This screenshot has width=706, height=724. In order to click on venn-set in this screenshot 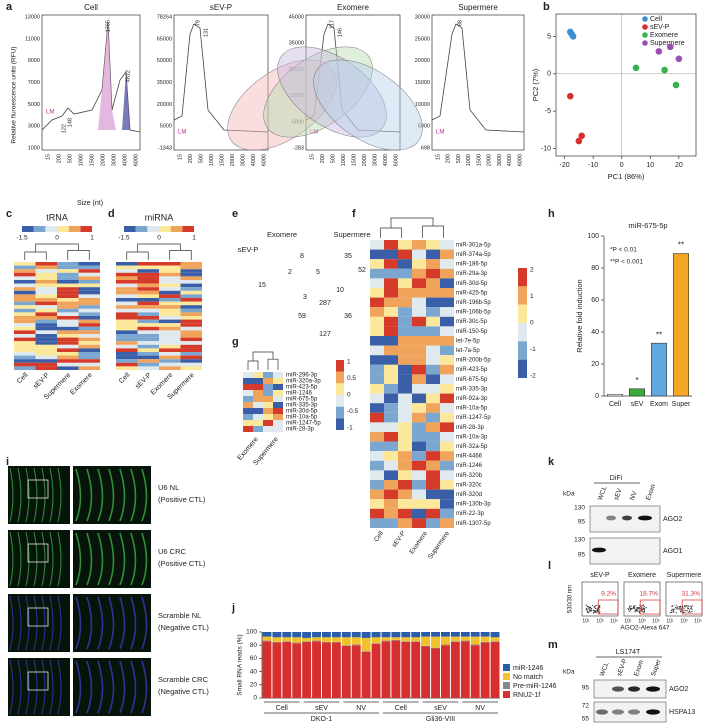, I will do `click(332, 92)`.